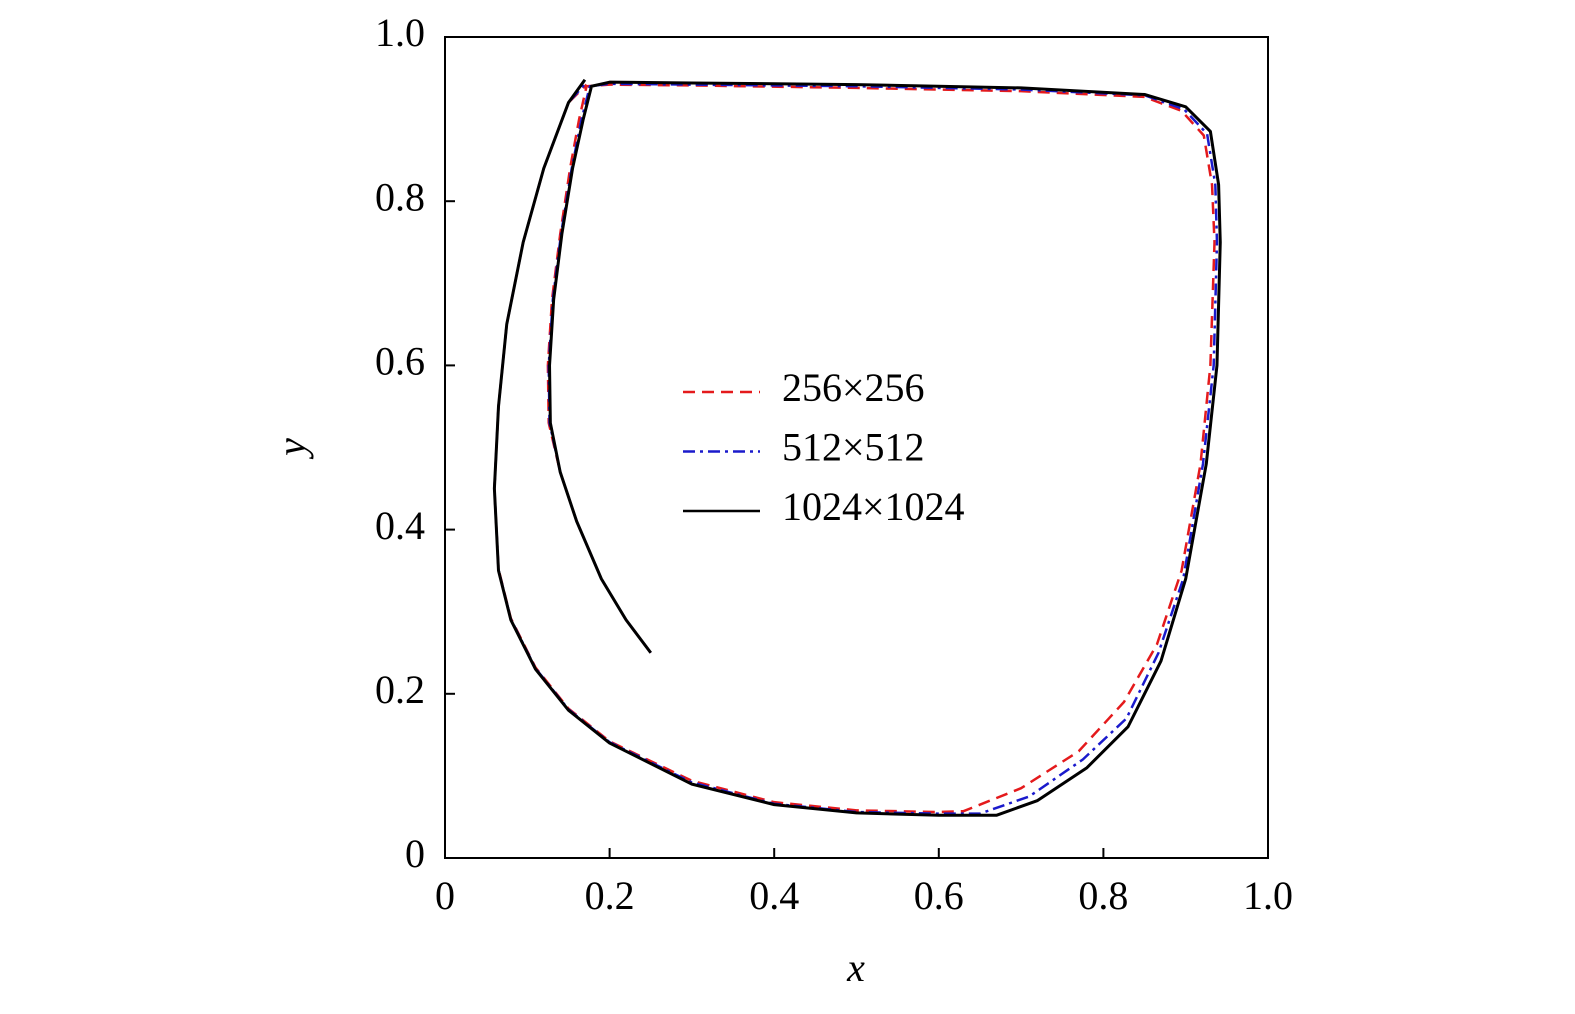 The width and height of the screenshot is (1575, 1014). Describe the element at coordinates (855, 967) in the screenshot. I see `x-axis-label: x` at that location.